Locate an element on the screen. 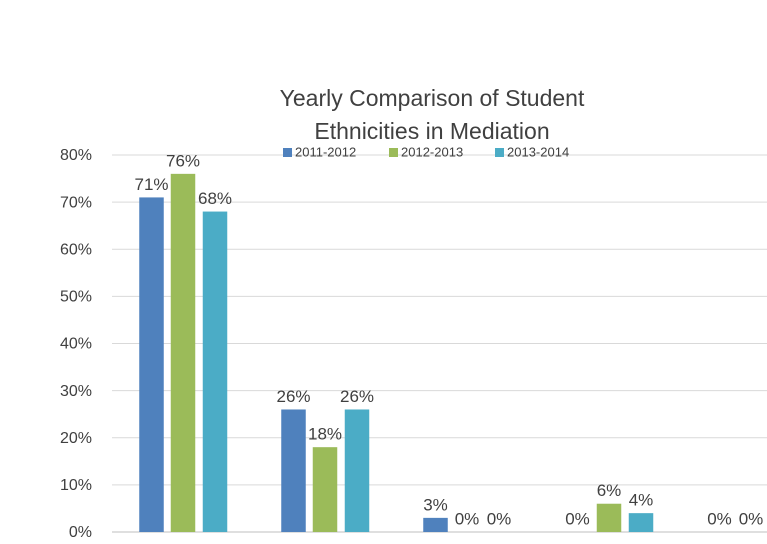  data-label: 6% is located at coordinates (609, 490).